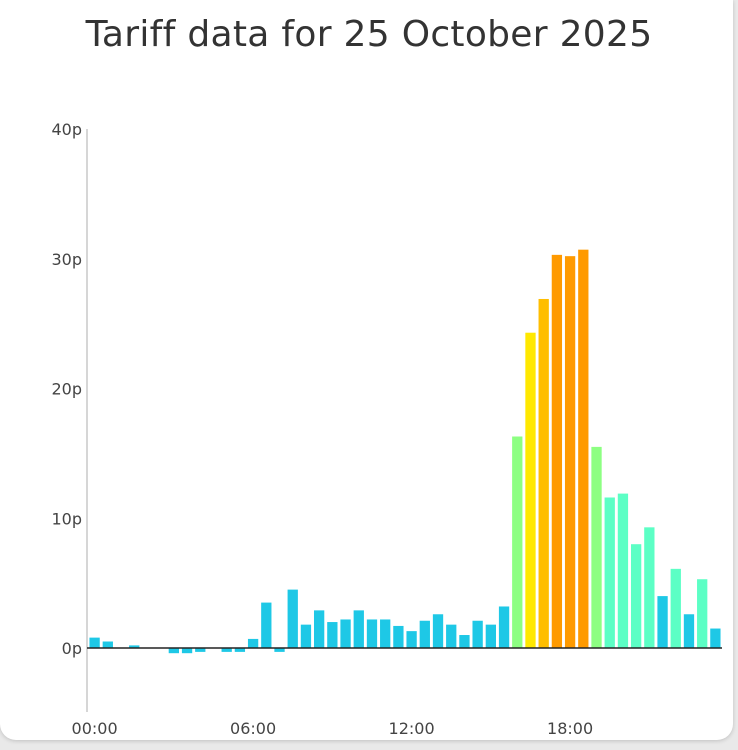 The width and height of the screenshot is (738, 750). I want to click on chart-title: Tariff data for 25 October 2025, so click(369, 34).